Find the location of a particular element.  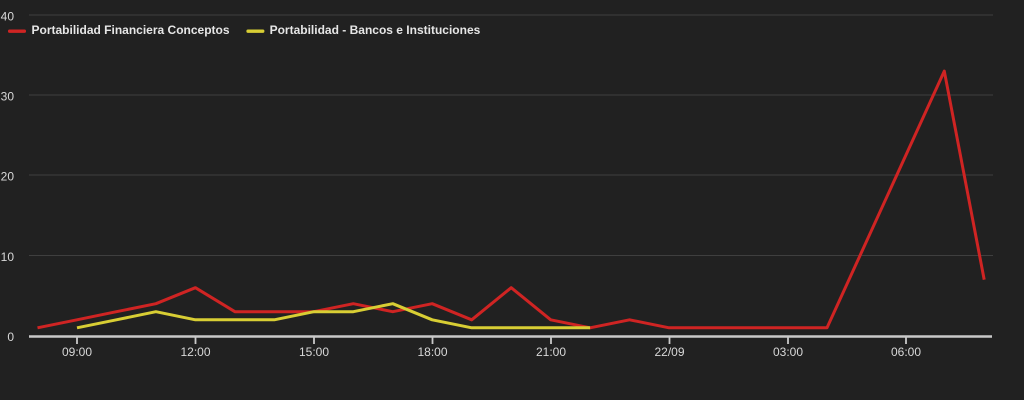

svg-text: 21:00 is located at coordinates (551, 352).